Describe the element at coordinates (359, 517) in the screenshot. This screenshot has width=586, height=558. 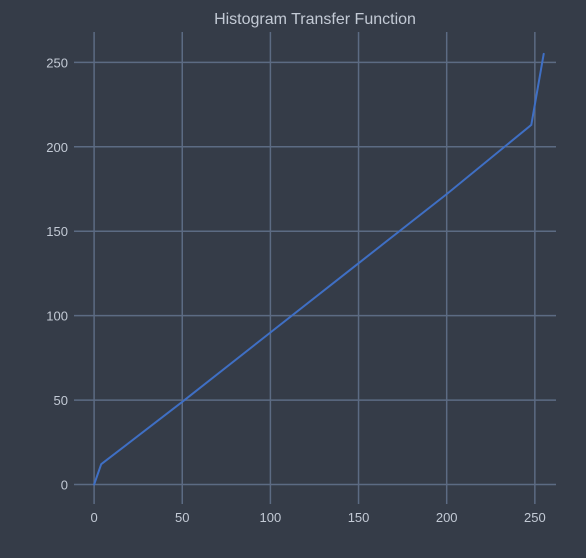
I see `x-tick-label: 150` at that location.